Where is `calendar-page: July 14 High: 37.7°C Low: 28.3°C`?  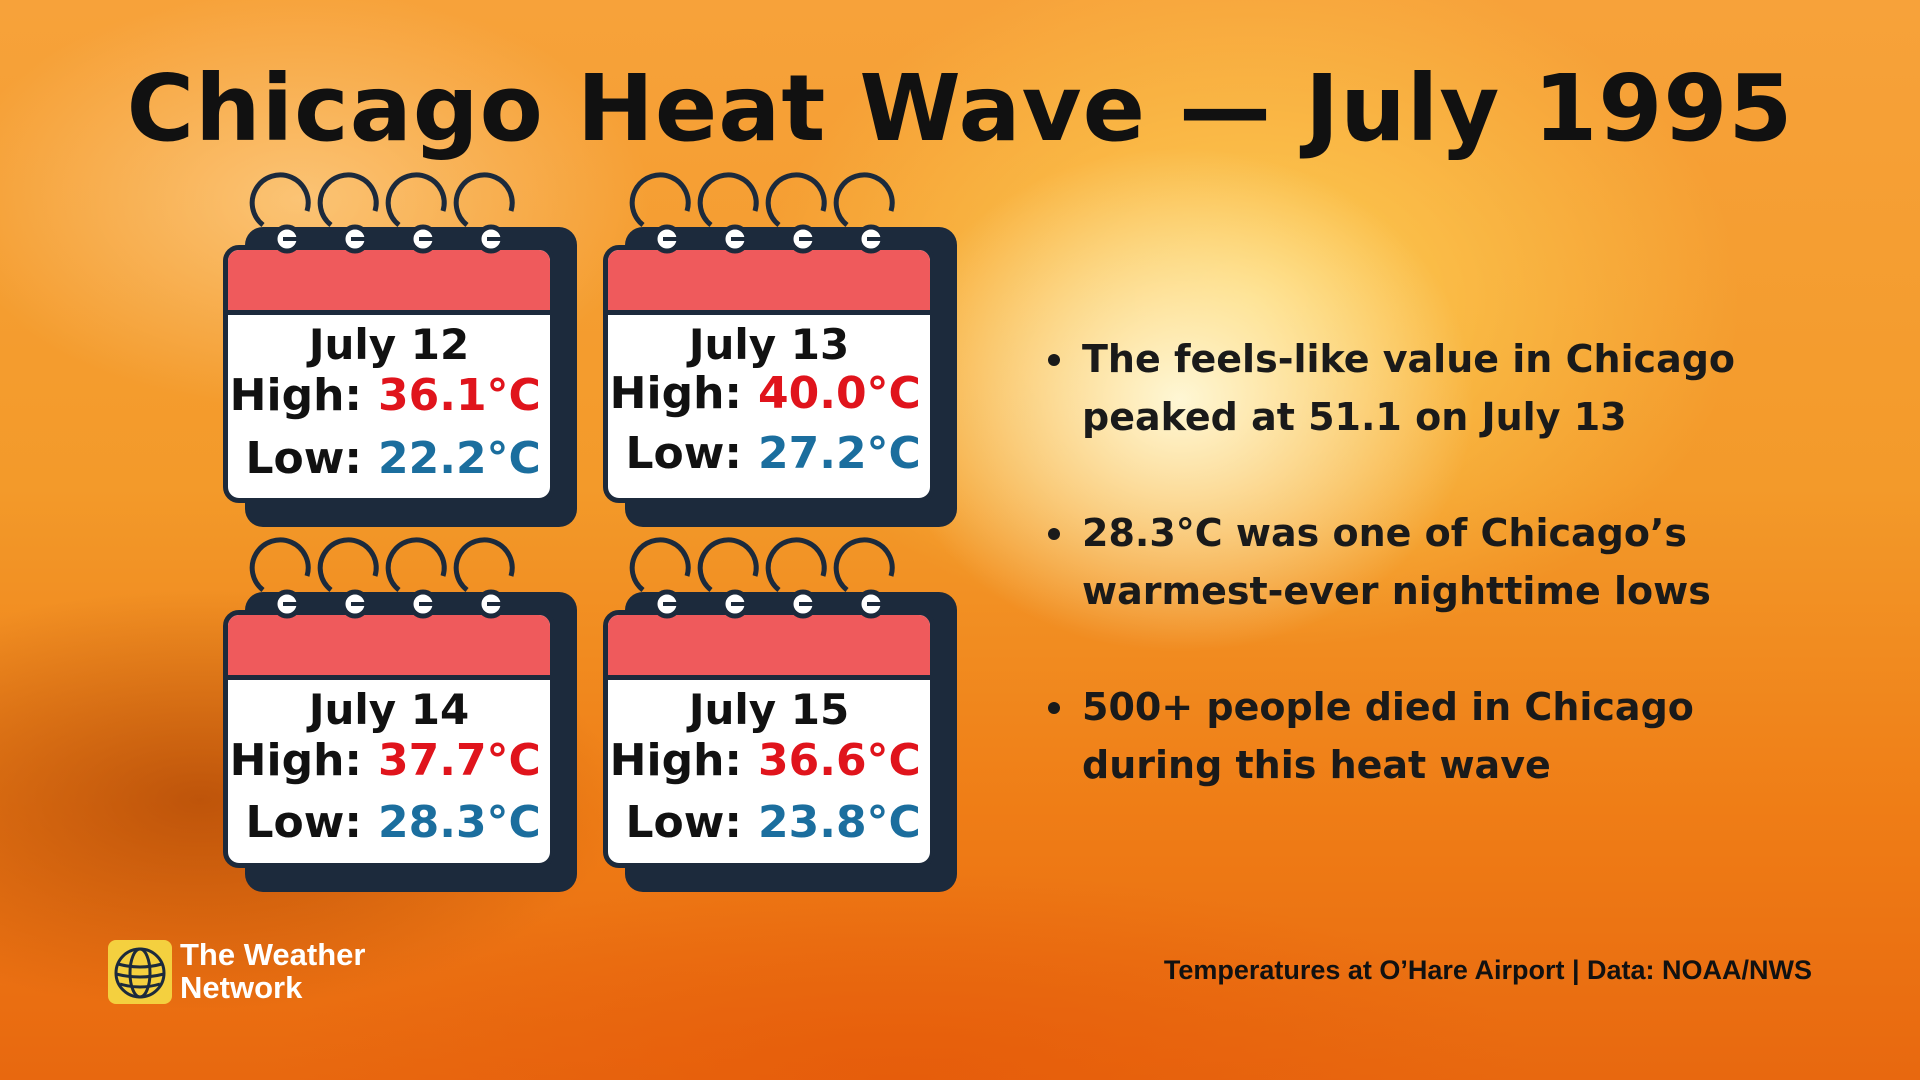 calendar-page: July 14 High: 37.7°C Low: 28.3°C is located at coordinates (389, 739).